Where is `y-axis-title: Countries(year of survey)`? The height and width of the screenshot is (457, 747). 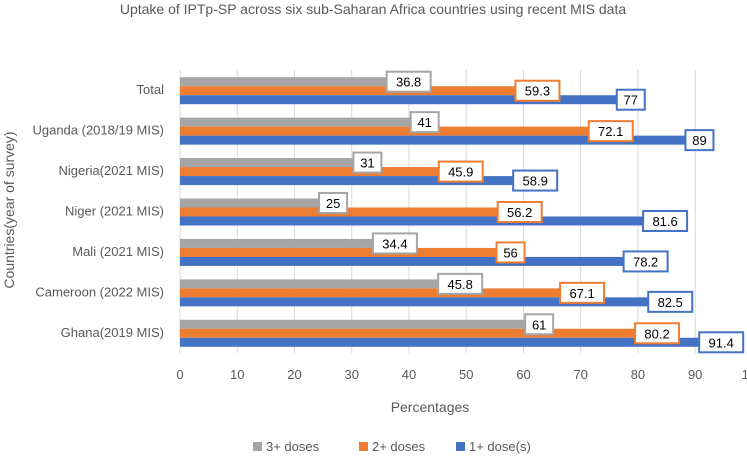 y-axis-title: Countries(year of survey) is located at coordinates (9, 209).